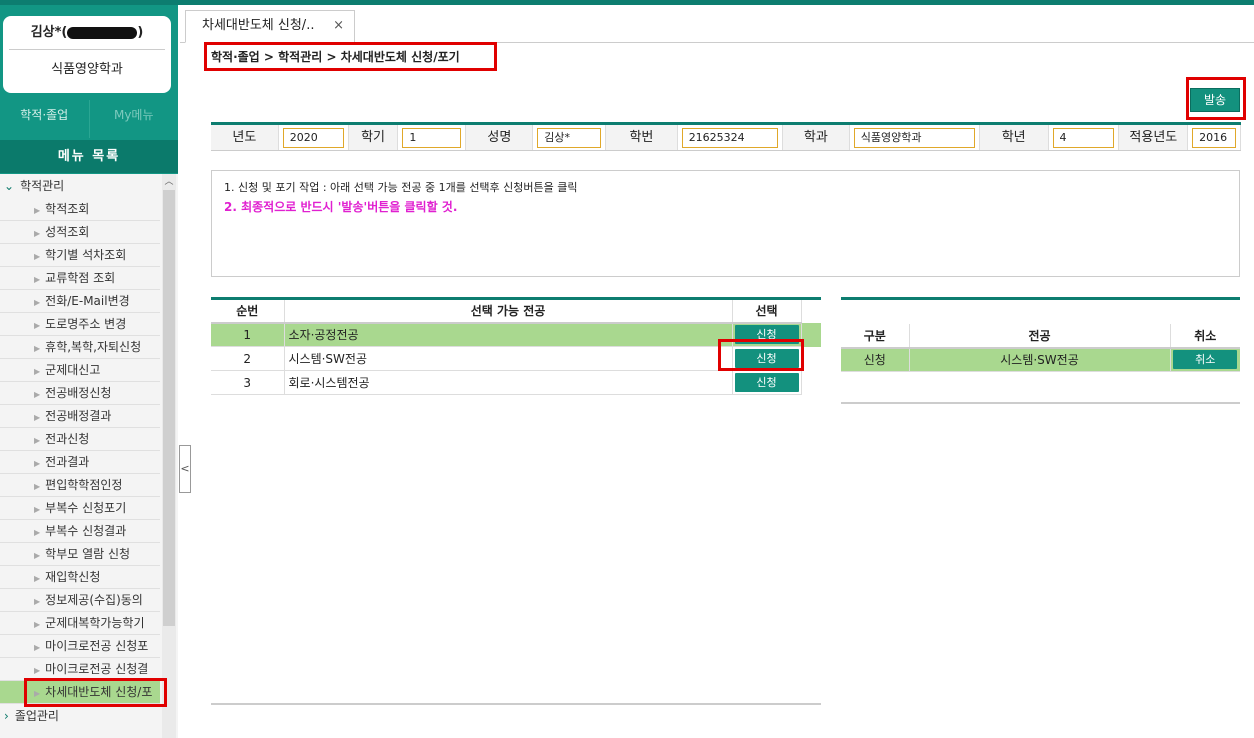  I want to click on info-label: 학년, so click(1014, 137).